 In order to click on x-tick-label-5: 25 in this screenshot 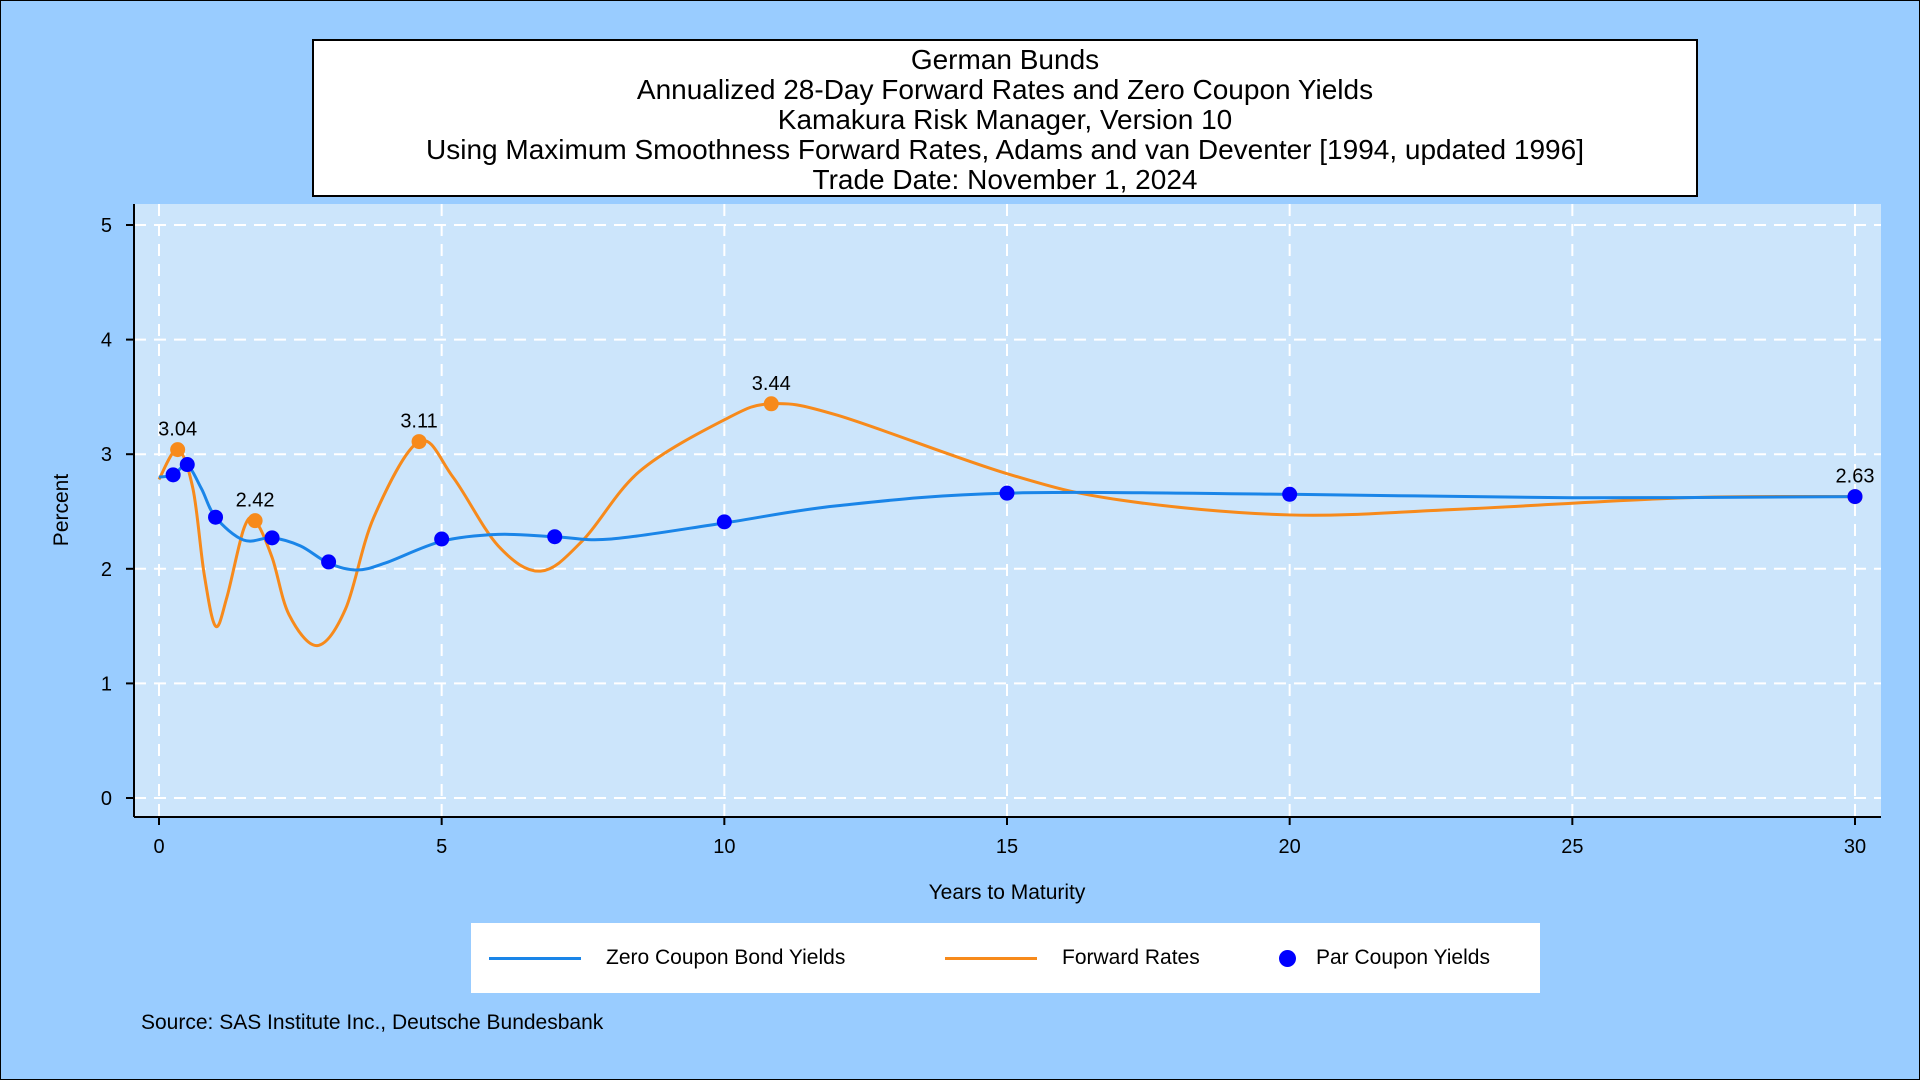, I will do `click(1572, 847)`.